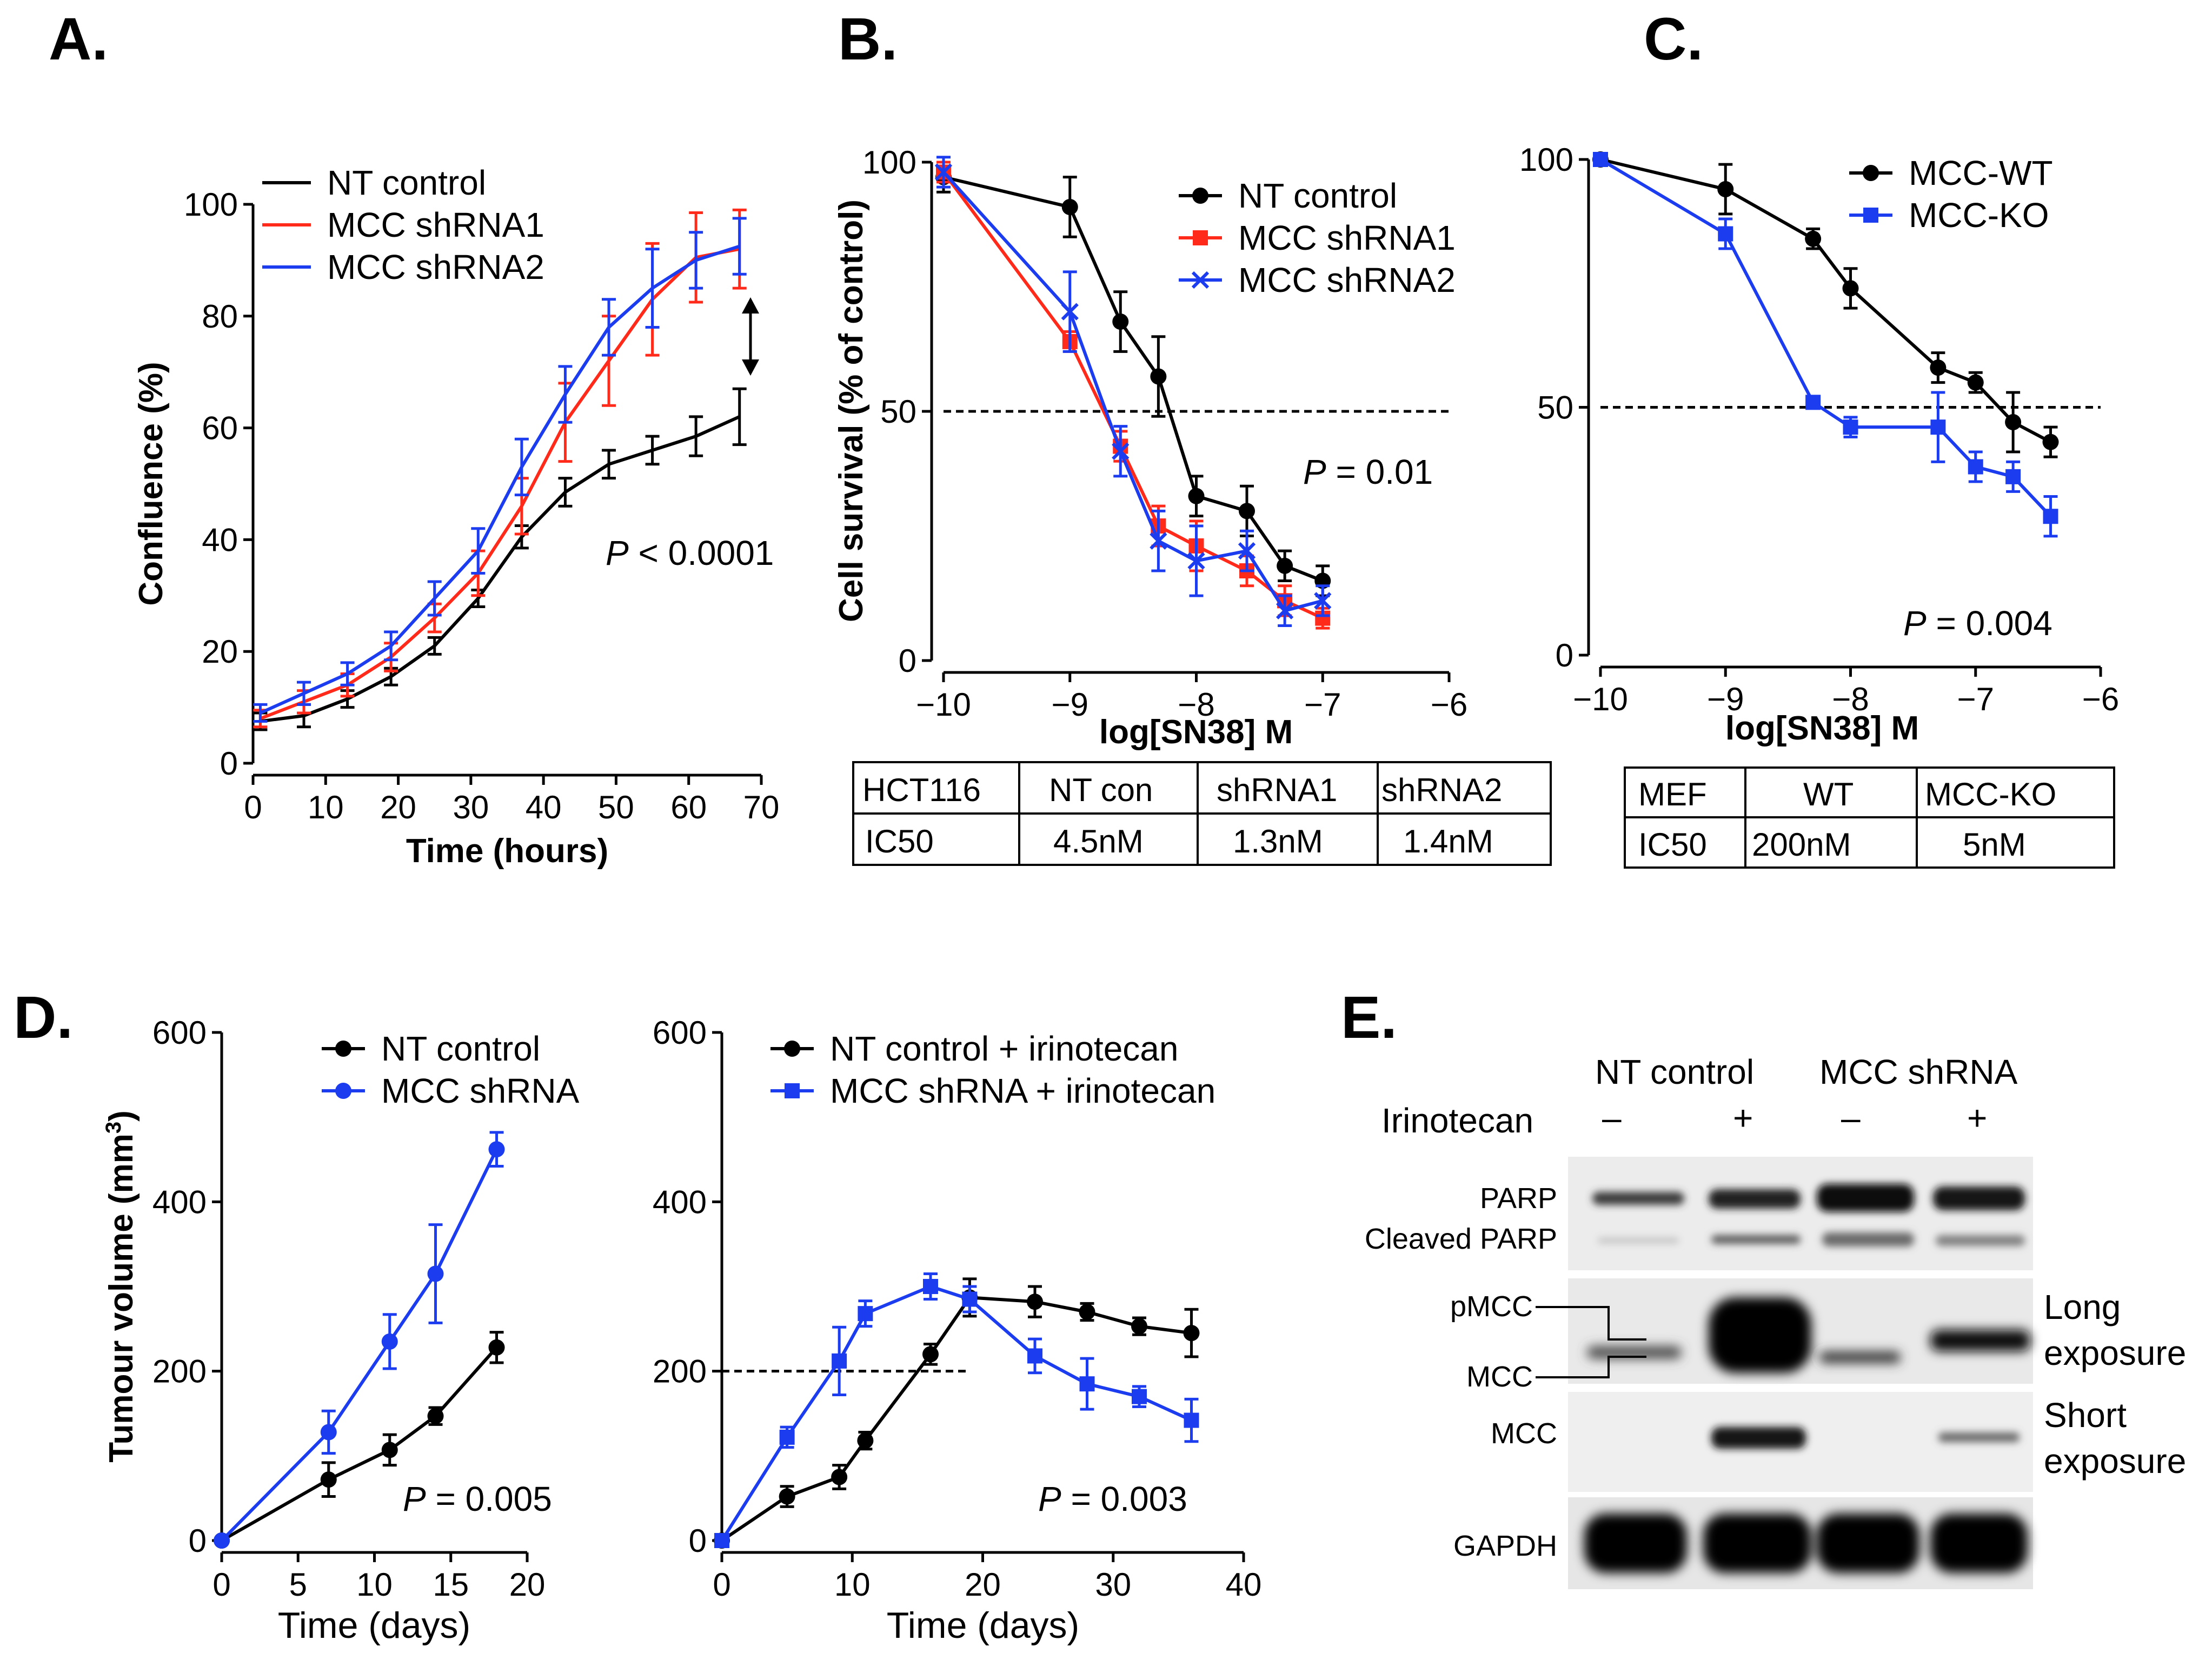 The width and height of the screenshot is (2212, 1660). I want to click on legend-entry: MCC shRNA + irinotecan, so click(1023, 1091).